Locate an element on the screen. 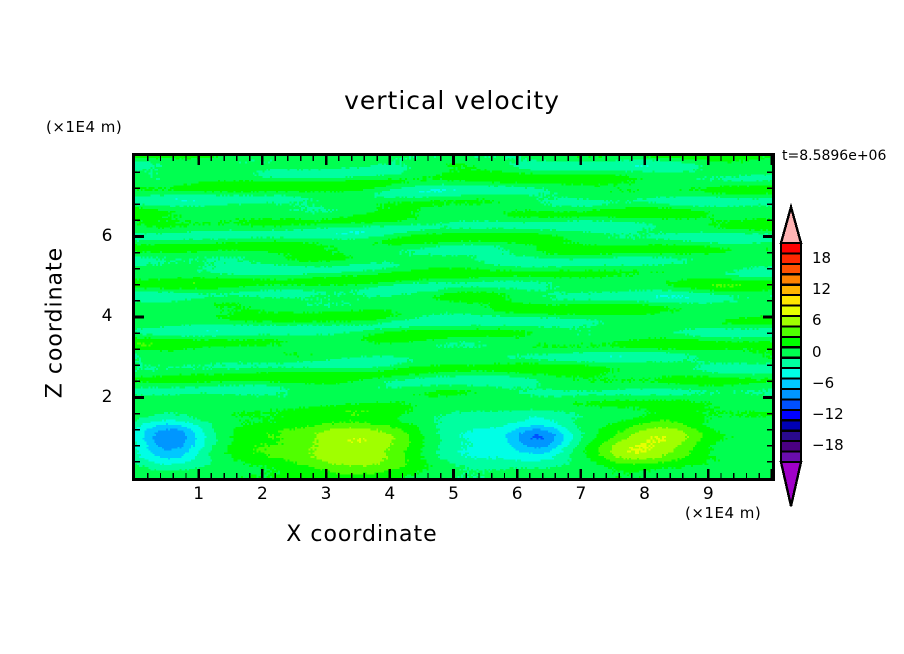  colorbar-tick-label: −12 is located at coordinates (828, 414).